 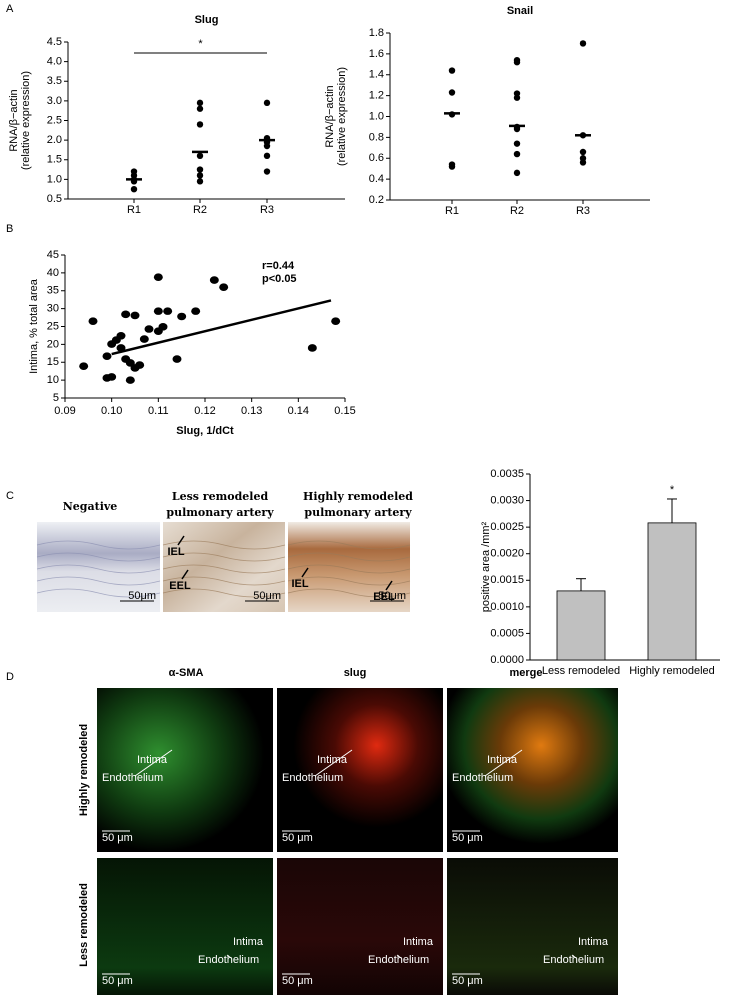 I want to click on stat-annotation: p<0.05, so click(x=279, y=279).